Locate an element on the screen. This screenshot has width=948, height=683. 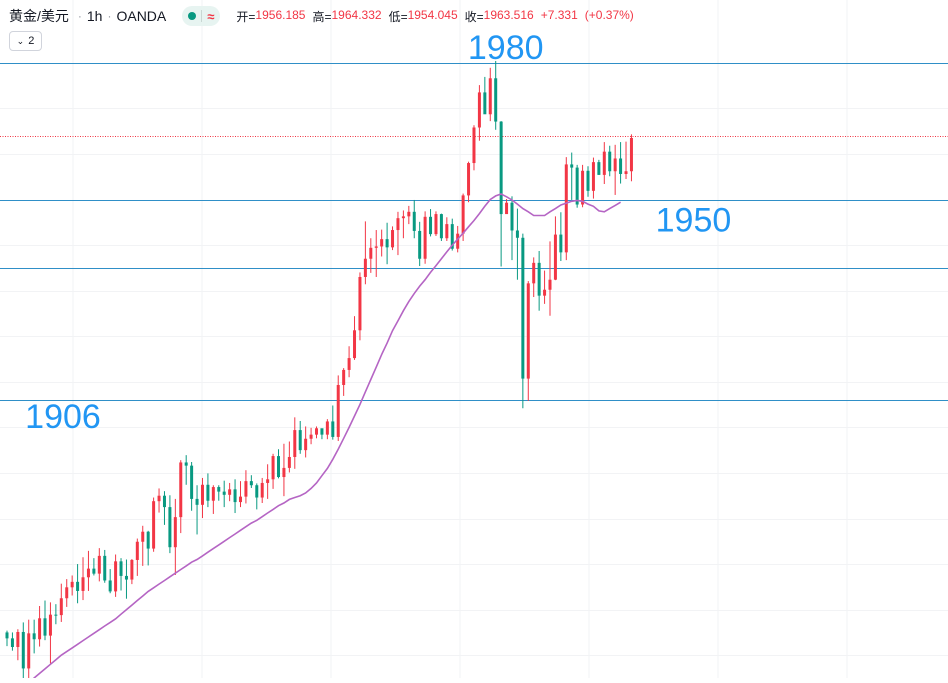
interval-label: 1h is located at coordinates (94, 16).